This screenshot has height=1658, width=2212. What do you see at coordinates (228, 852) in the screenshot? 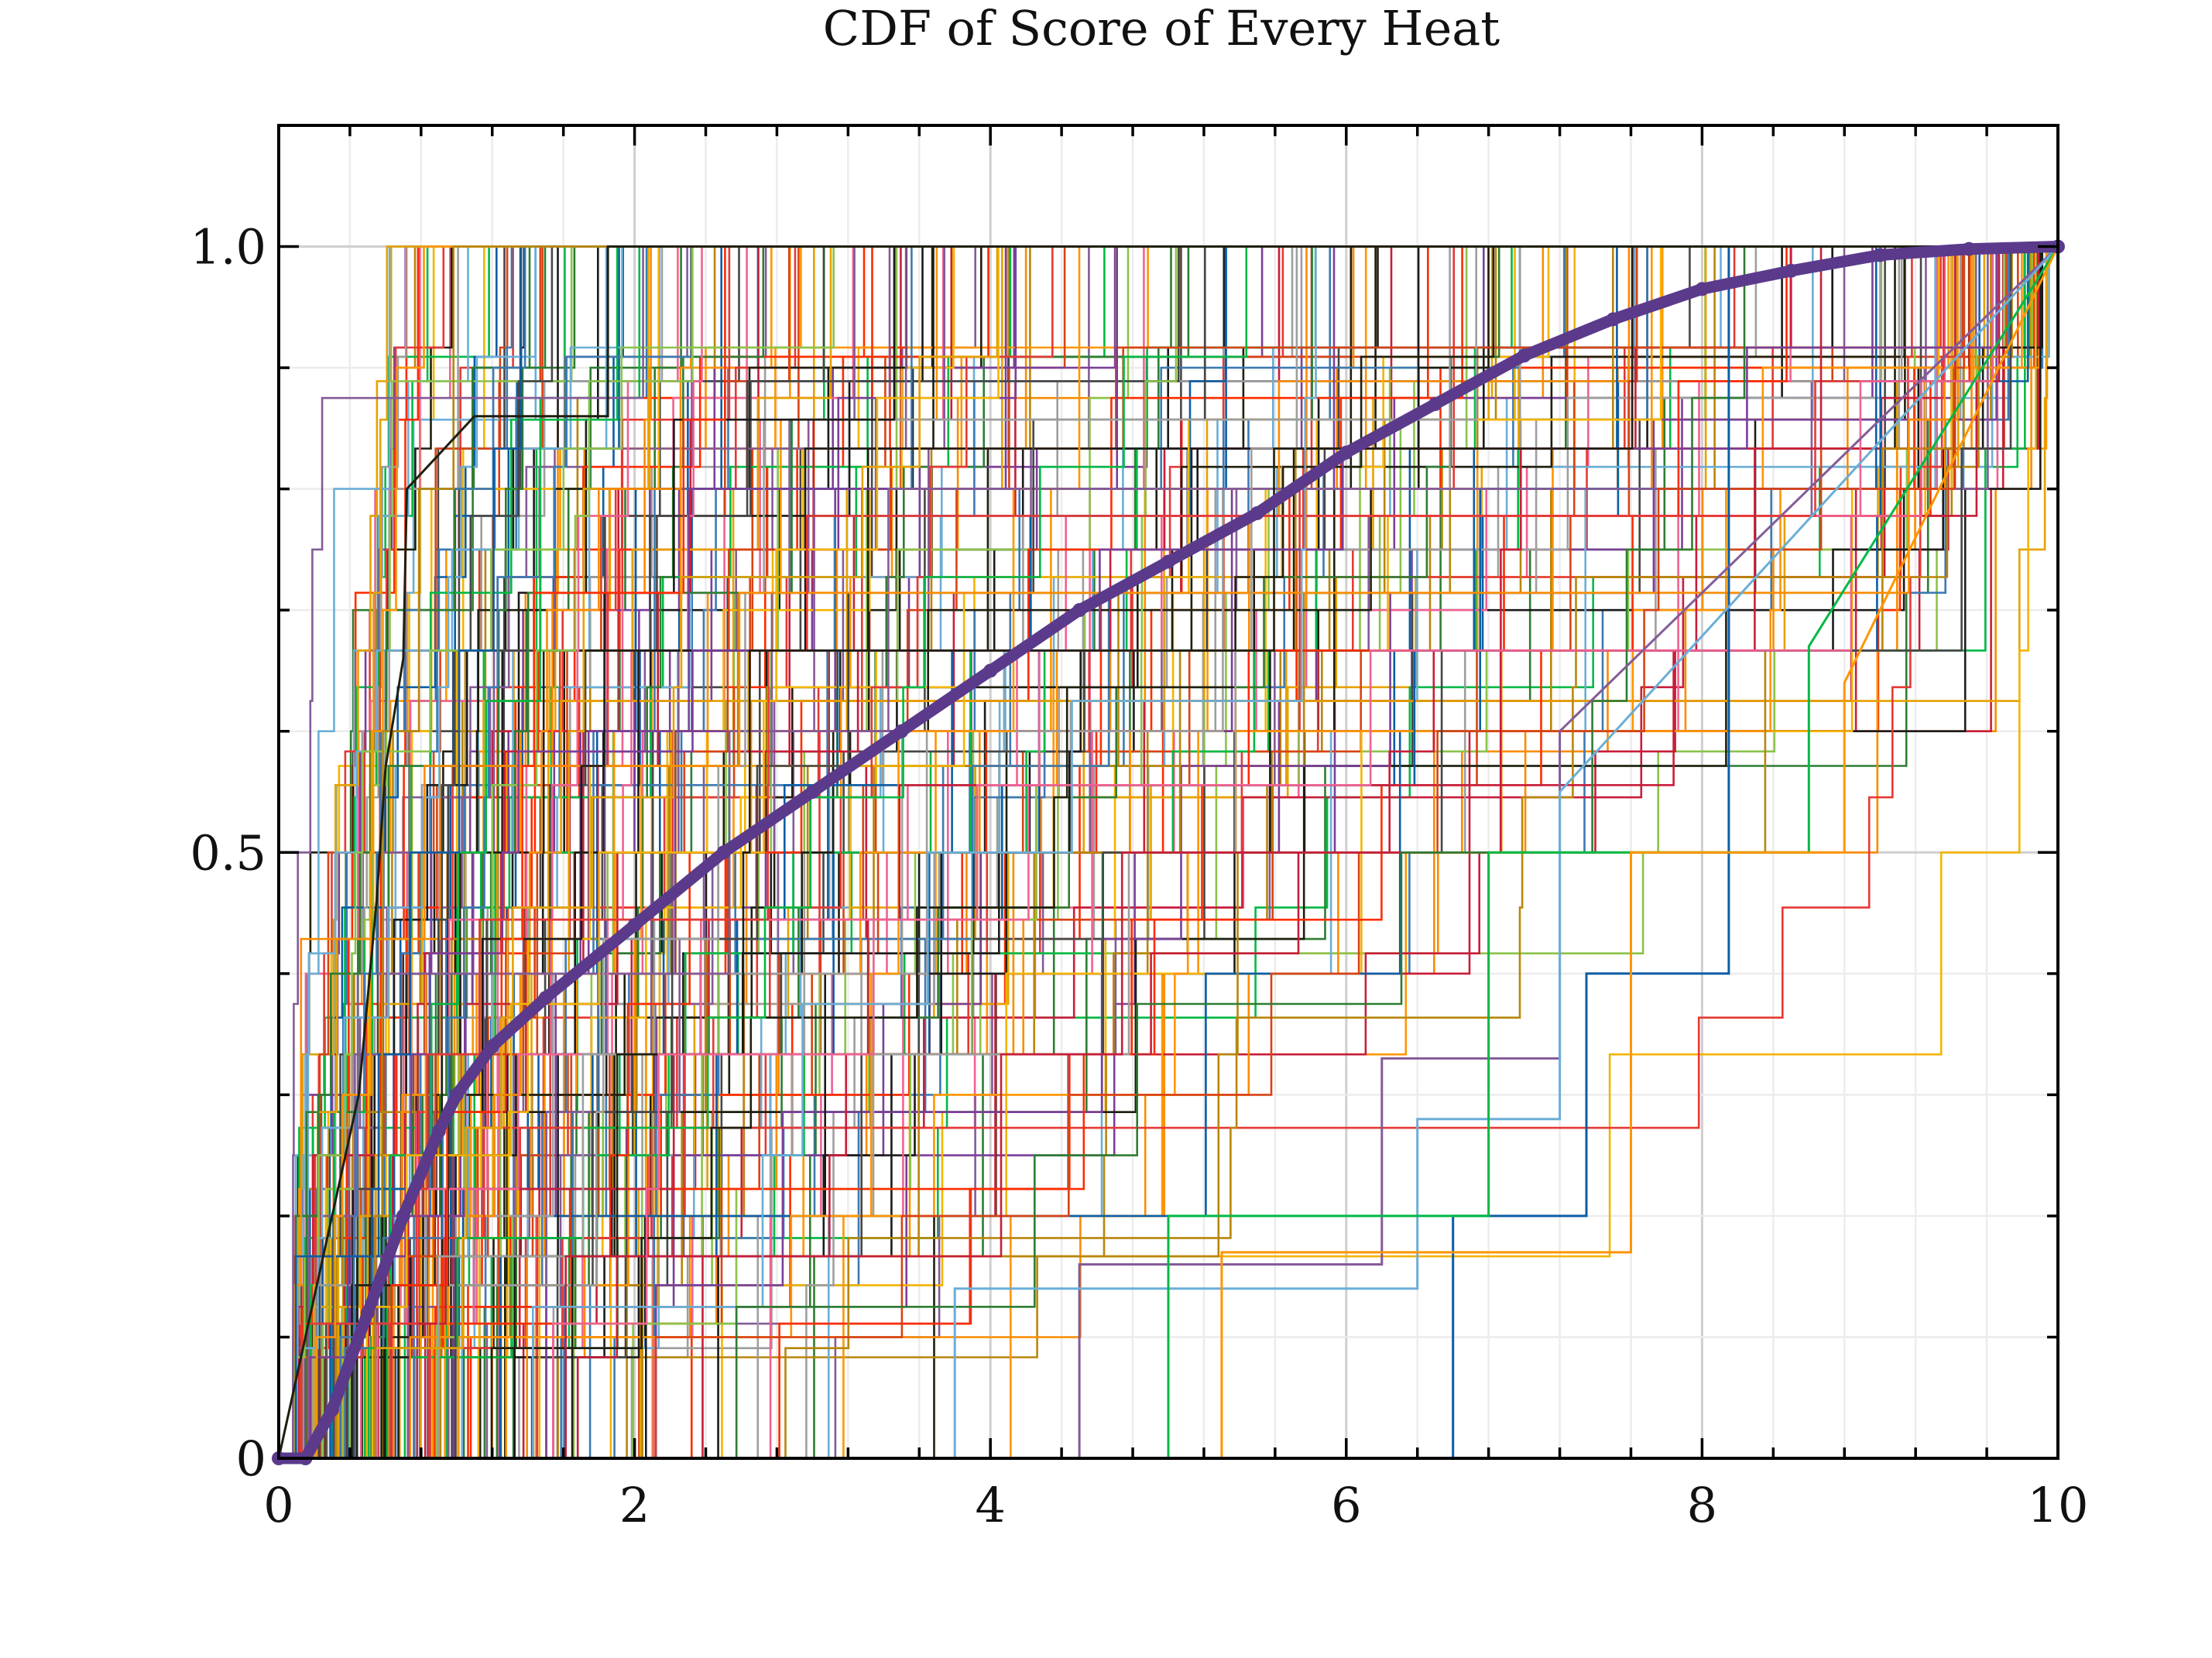
I see `y-tick-label: 0.5` at bounding box center [228, 852].